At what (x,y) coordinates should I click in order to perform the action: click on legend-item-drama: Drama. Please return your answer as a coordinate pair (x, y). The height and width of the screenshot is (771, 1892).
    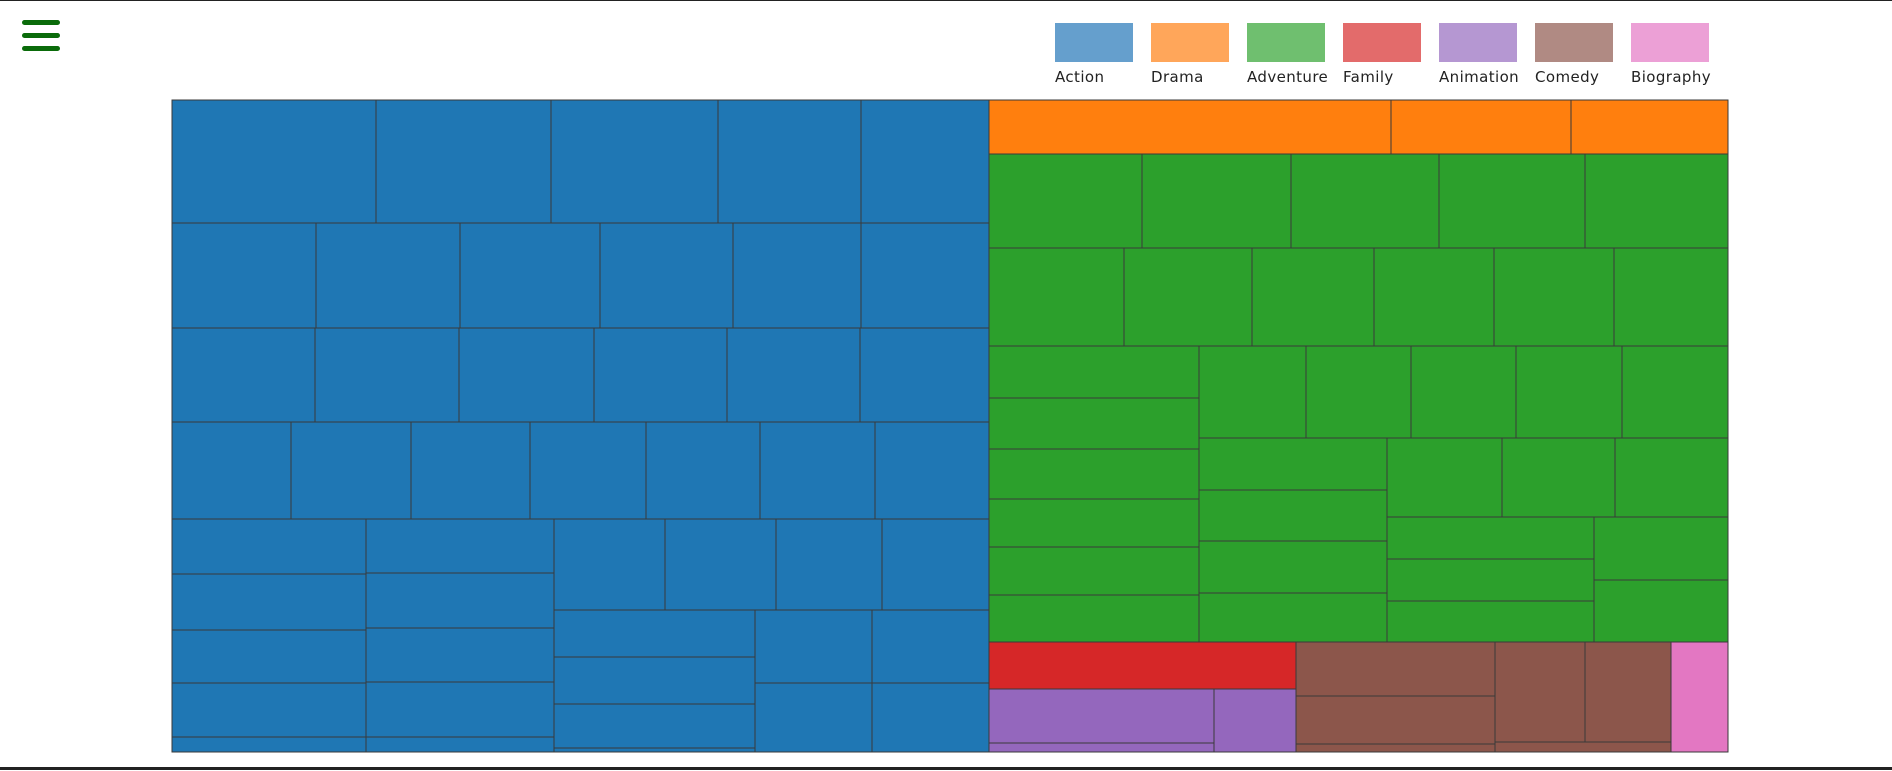
    Looking at the image, I should click on (1191, 54).